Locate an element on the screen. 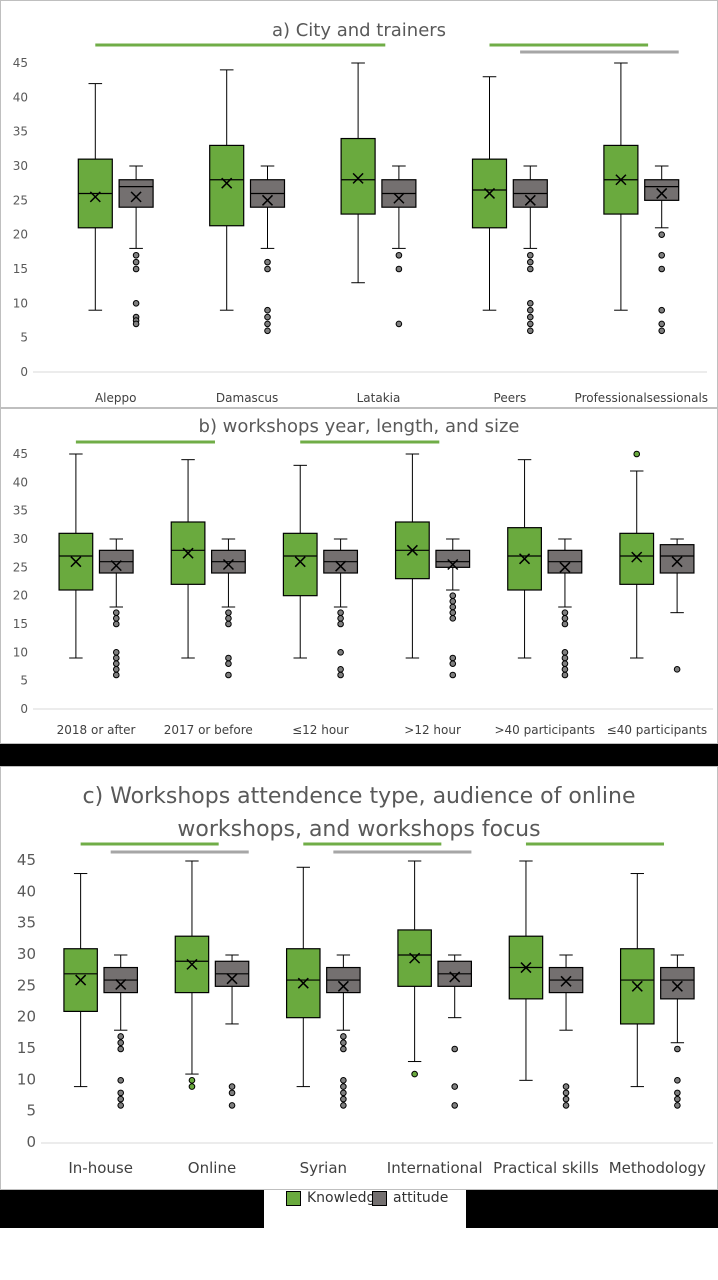  y-tick-label: 30 is located at coordinates (20, 539).